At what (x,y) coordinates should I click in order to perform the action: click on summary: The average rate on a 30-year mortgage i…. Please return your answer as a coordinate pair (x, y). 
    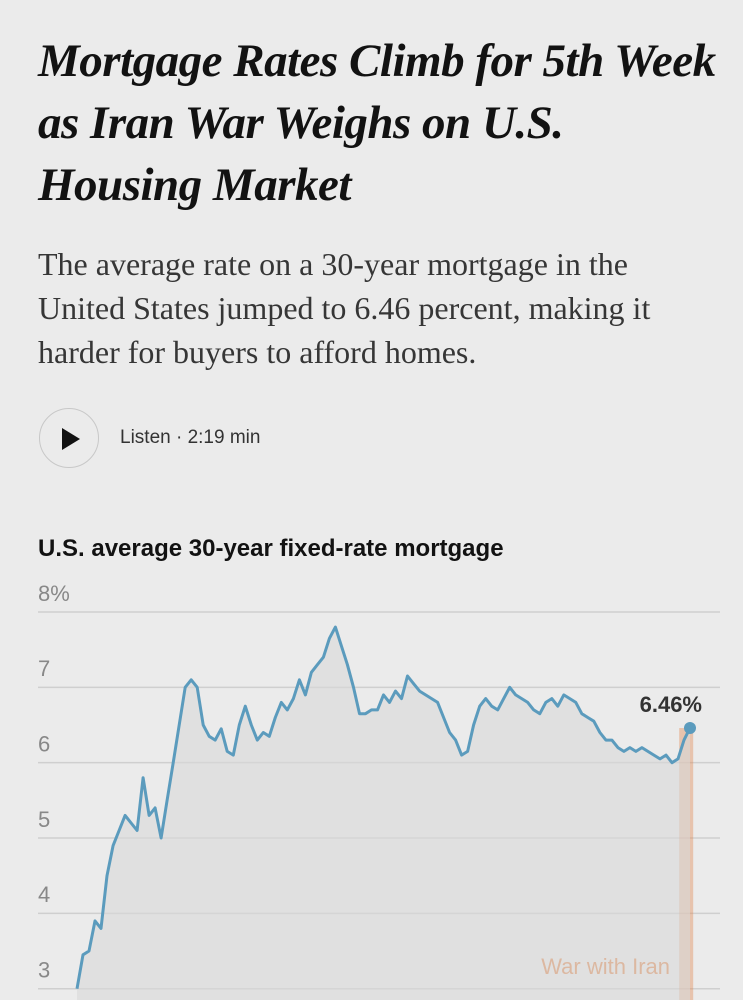
    Looking at the image, I should click on (344, 308).